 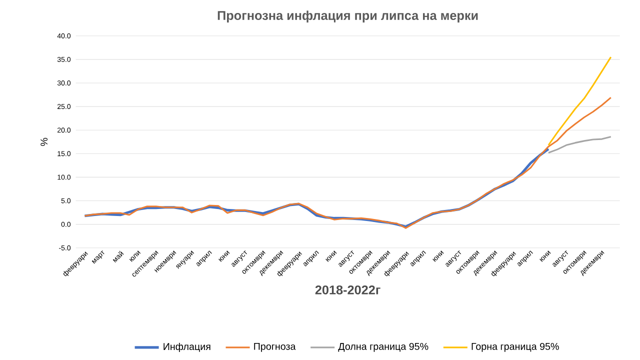 What do you see at coordinates (44, 142) in the screenshot?
I see `y-axis-title: %` at bounding box center [44, 142].